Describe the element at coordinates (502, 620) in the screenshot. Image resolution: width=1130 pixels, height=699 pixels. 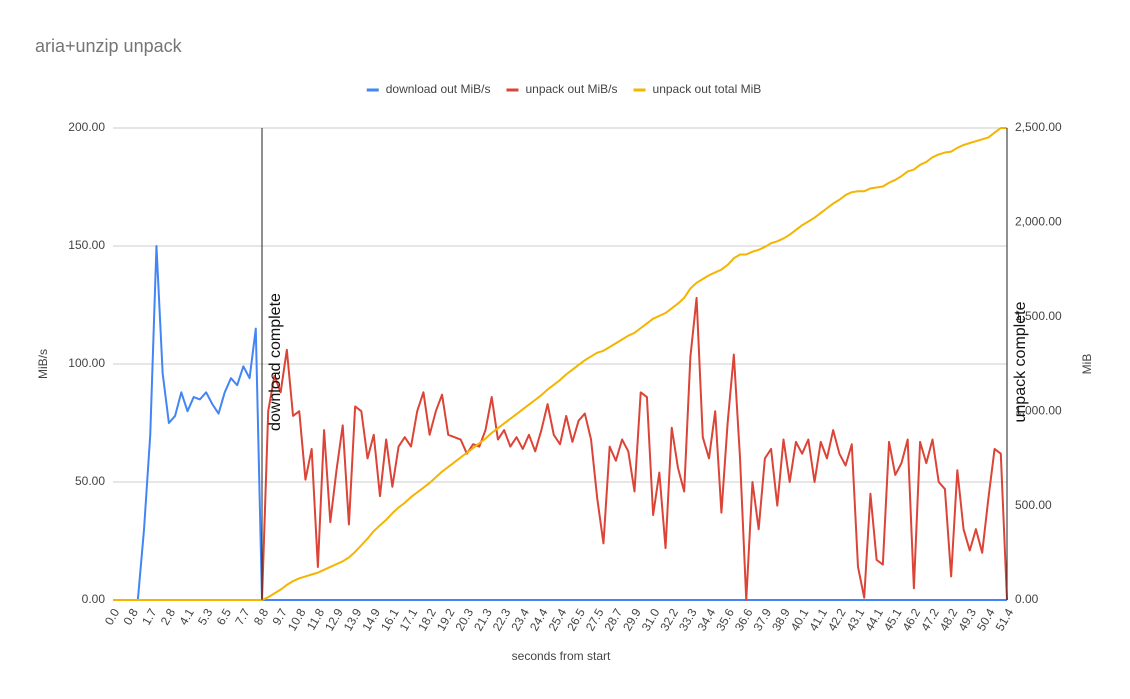
I see `x-tick-label: 22.3` at that location.